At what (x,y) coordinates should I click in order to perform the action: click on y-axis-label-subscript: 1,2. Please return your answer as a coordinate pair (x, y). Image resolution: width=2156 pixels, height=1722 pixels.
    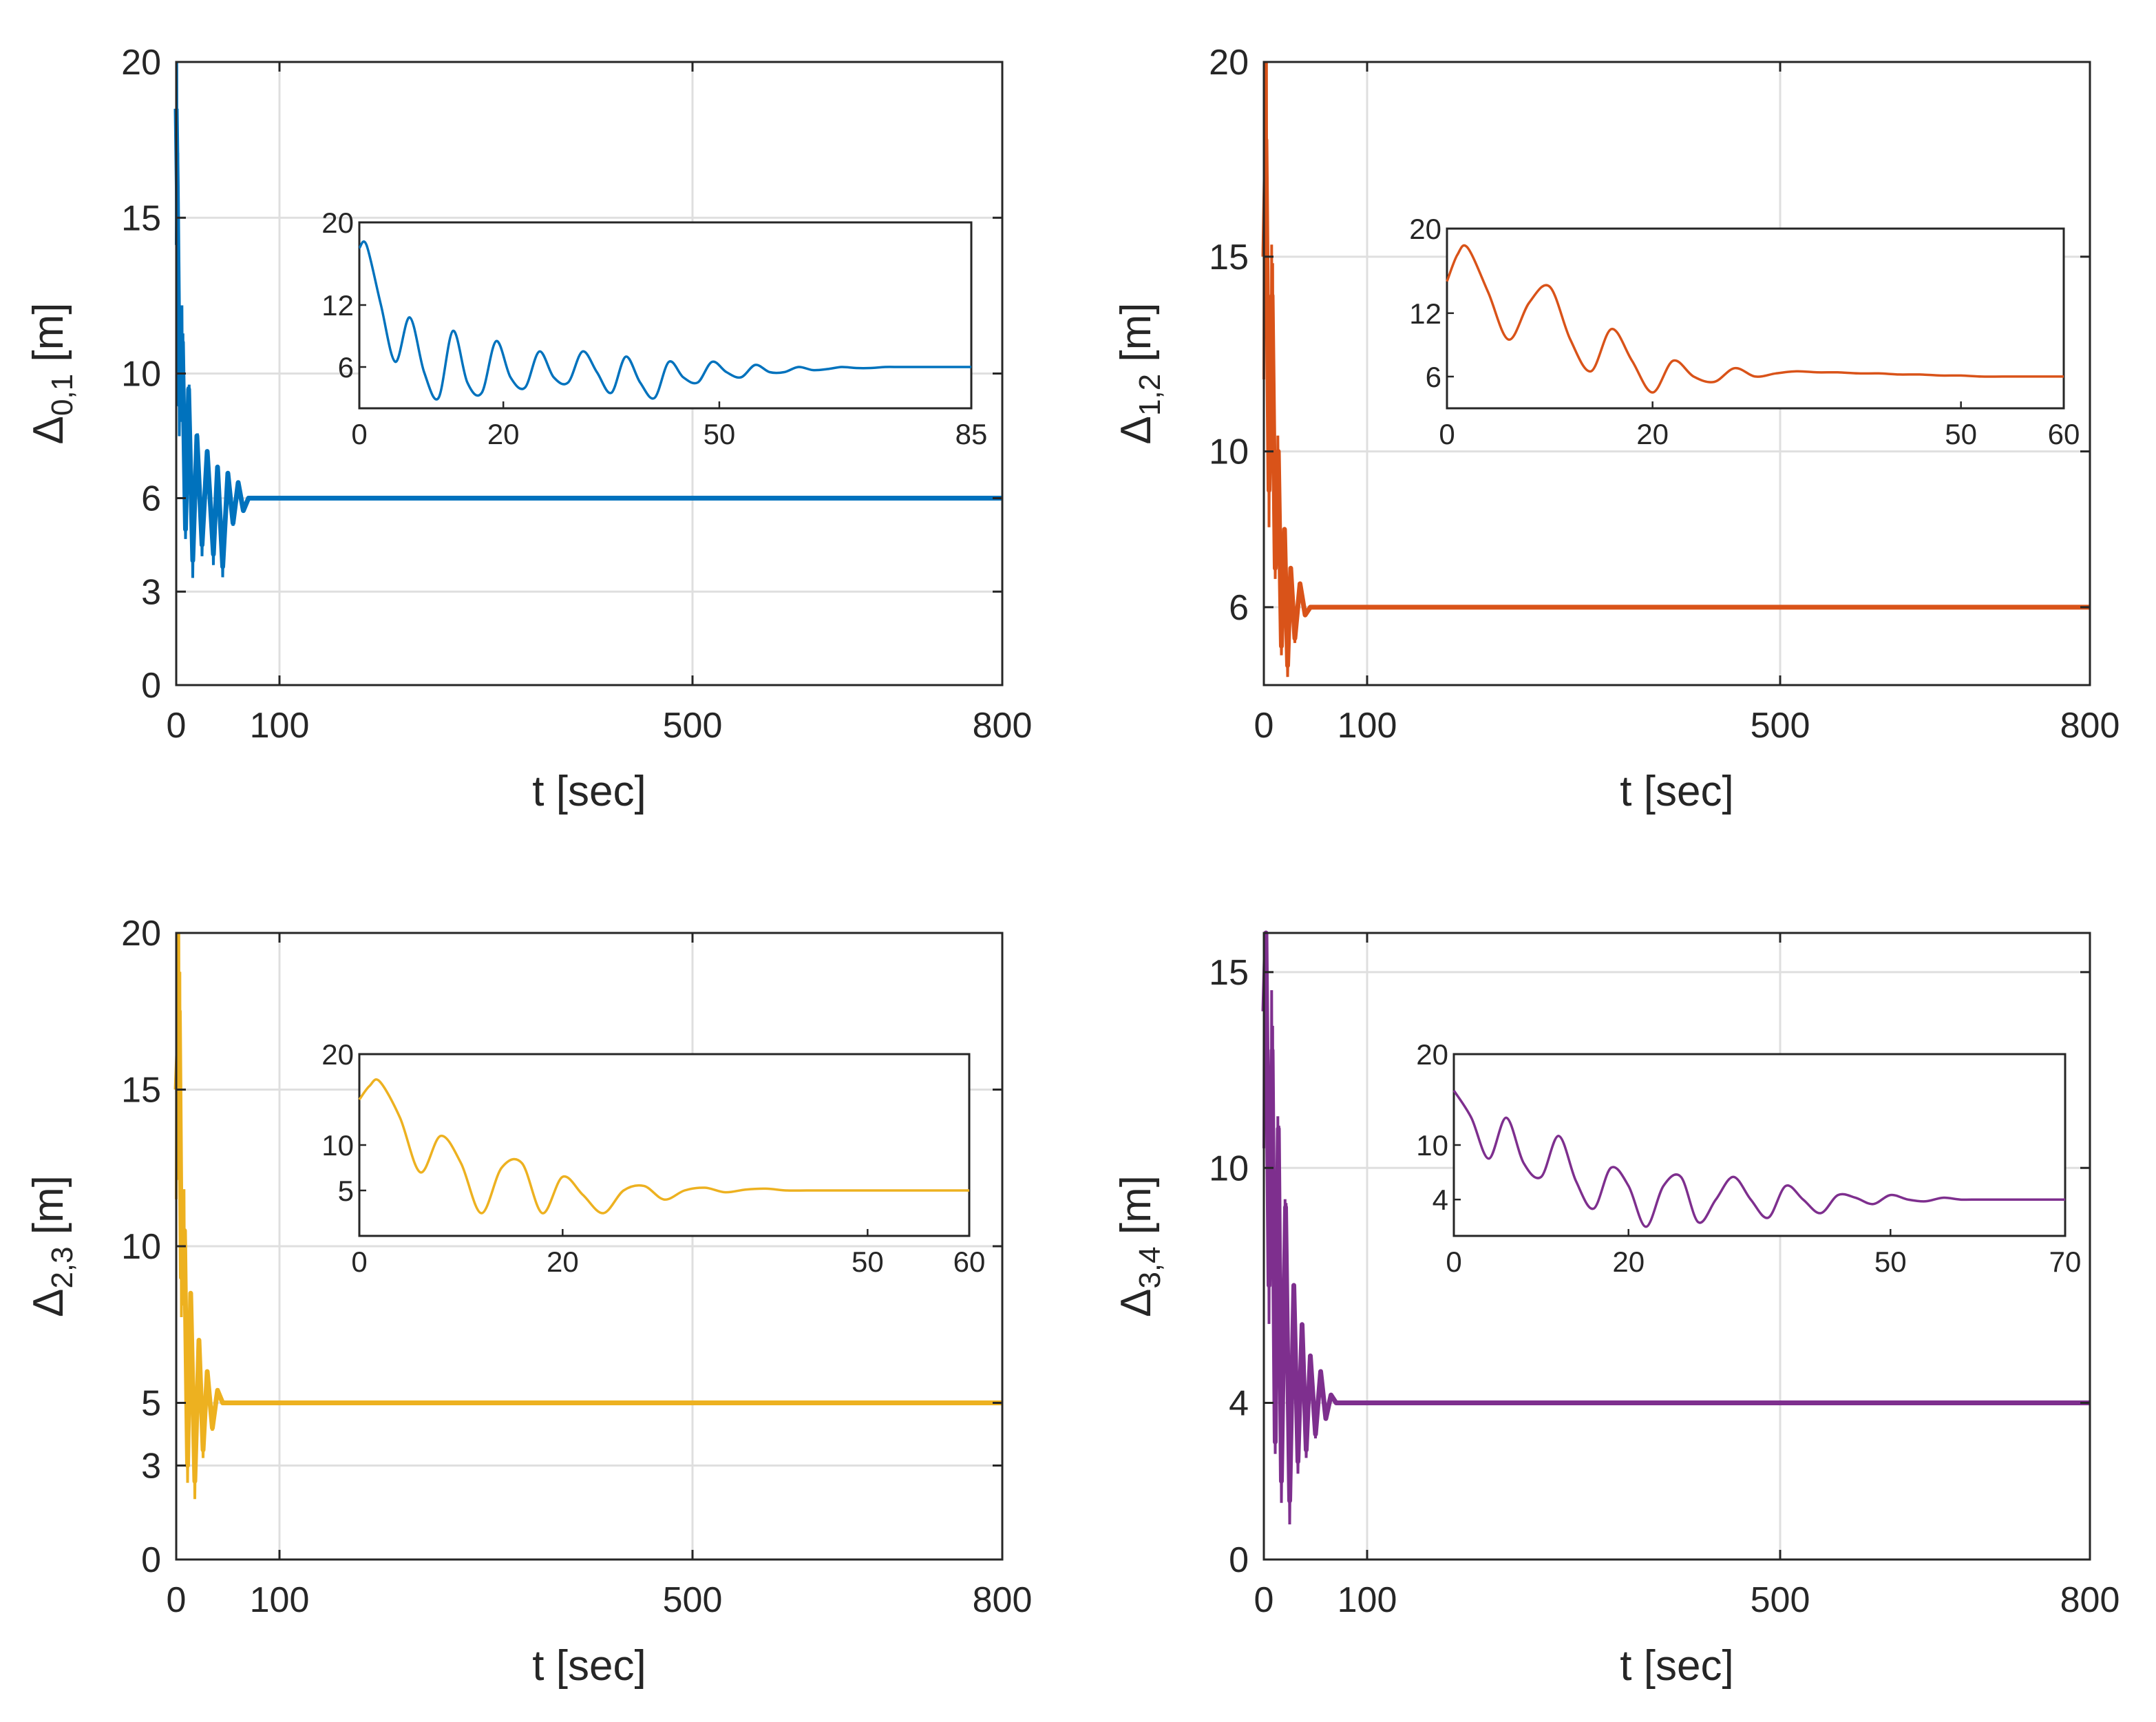
    Looking at the image, I should click on (1150, 395).